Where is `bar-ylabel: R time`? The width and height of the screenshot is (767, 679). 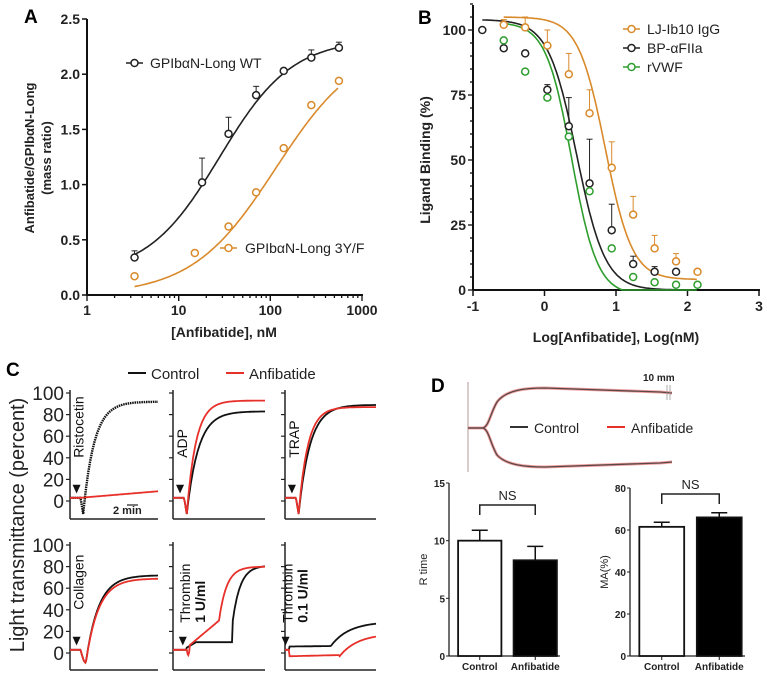 bar-ylabel: R time is located at coordinates (424, 570).